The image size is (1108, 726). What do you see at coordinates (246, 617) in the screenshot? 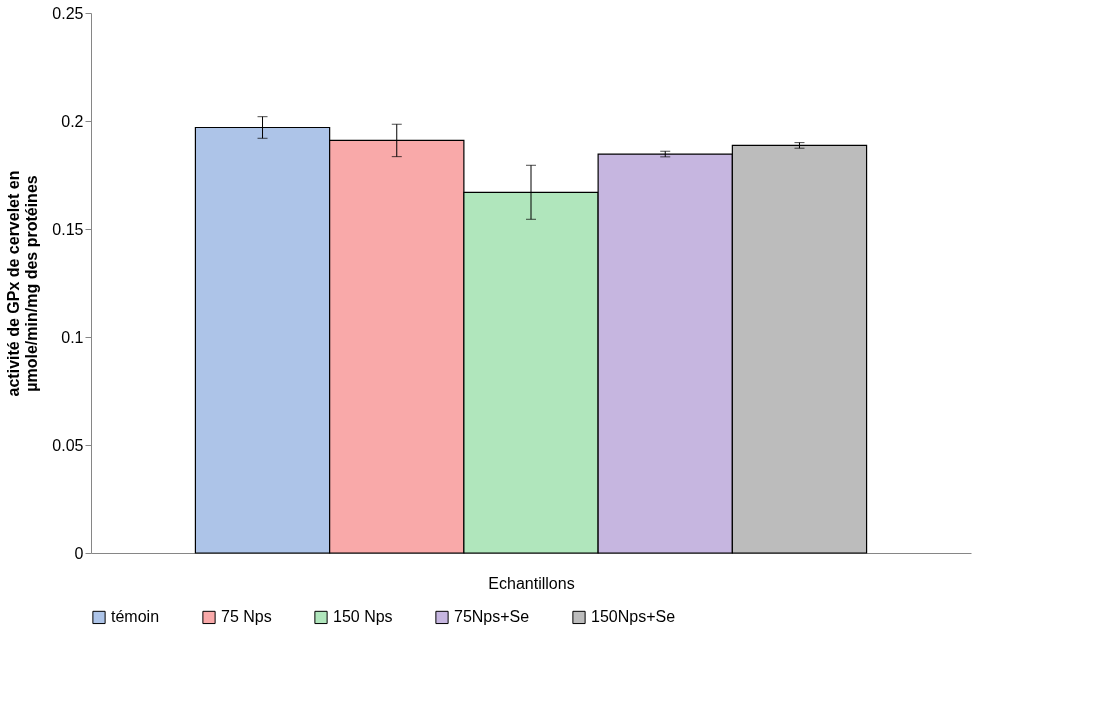
I see `legend-label: 75 Nps` at bounding box center [246, 617].